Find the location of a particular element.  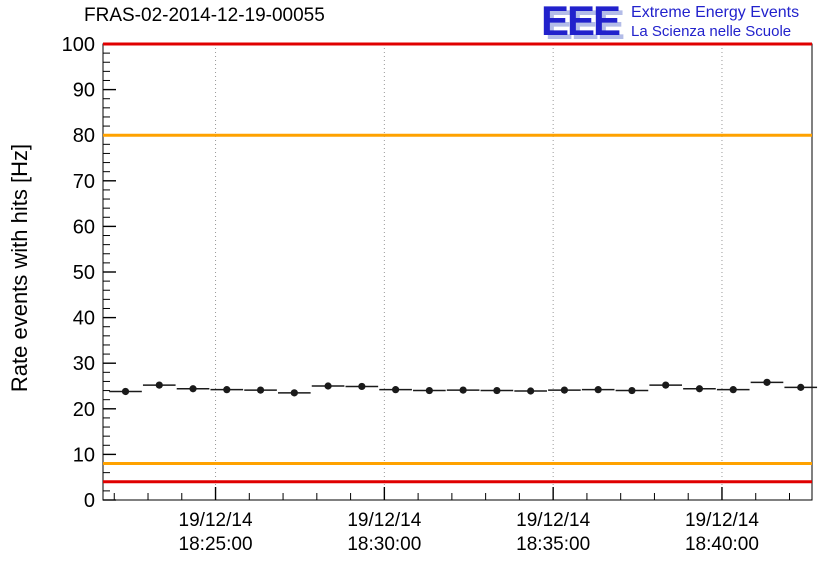

y-tick-label: 40 is located at coordinates (84, 319).